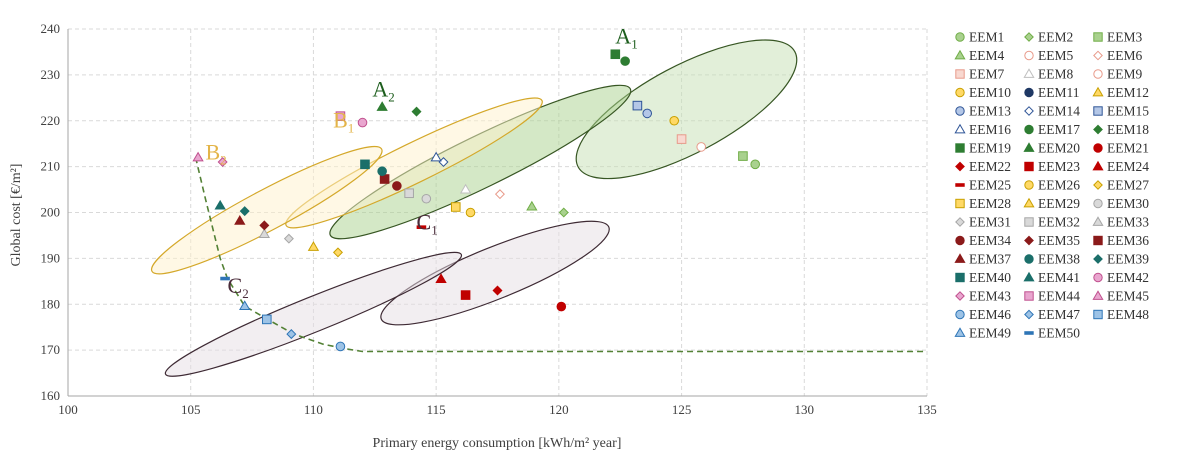 This screenshot has height=456, width=1177. What do you see at coordinates (1098, 240) in the screenshot?
I see `legend-marker-eem36` at bounding box center [1098, 240].